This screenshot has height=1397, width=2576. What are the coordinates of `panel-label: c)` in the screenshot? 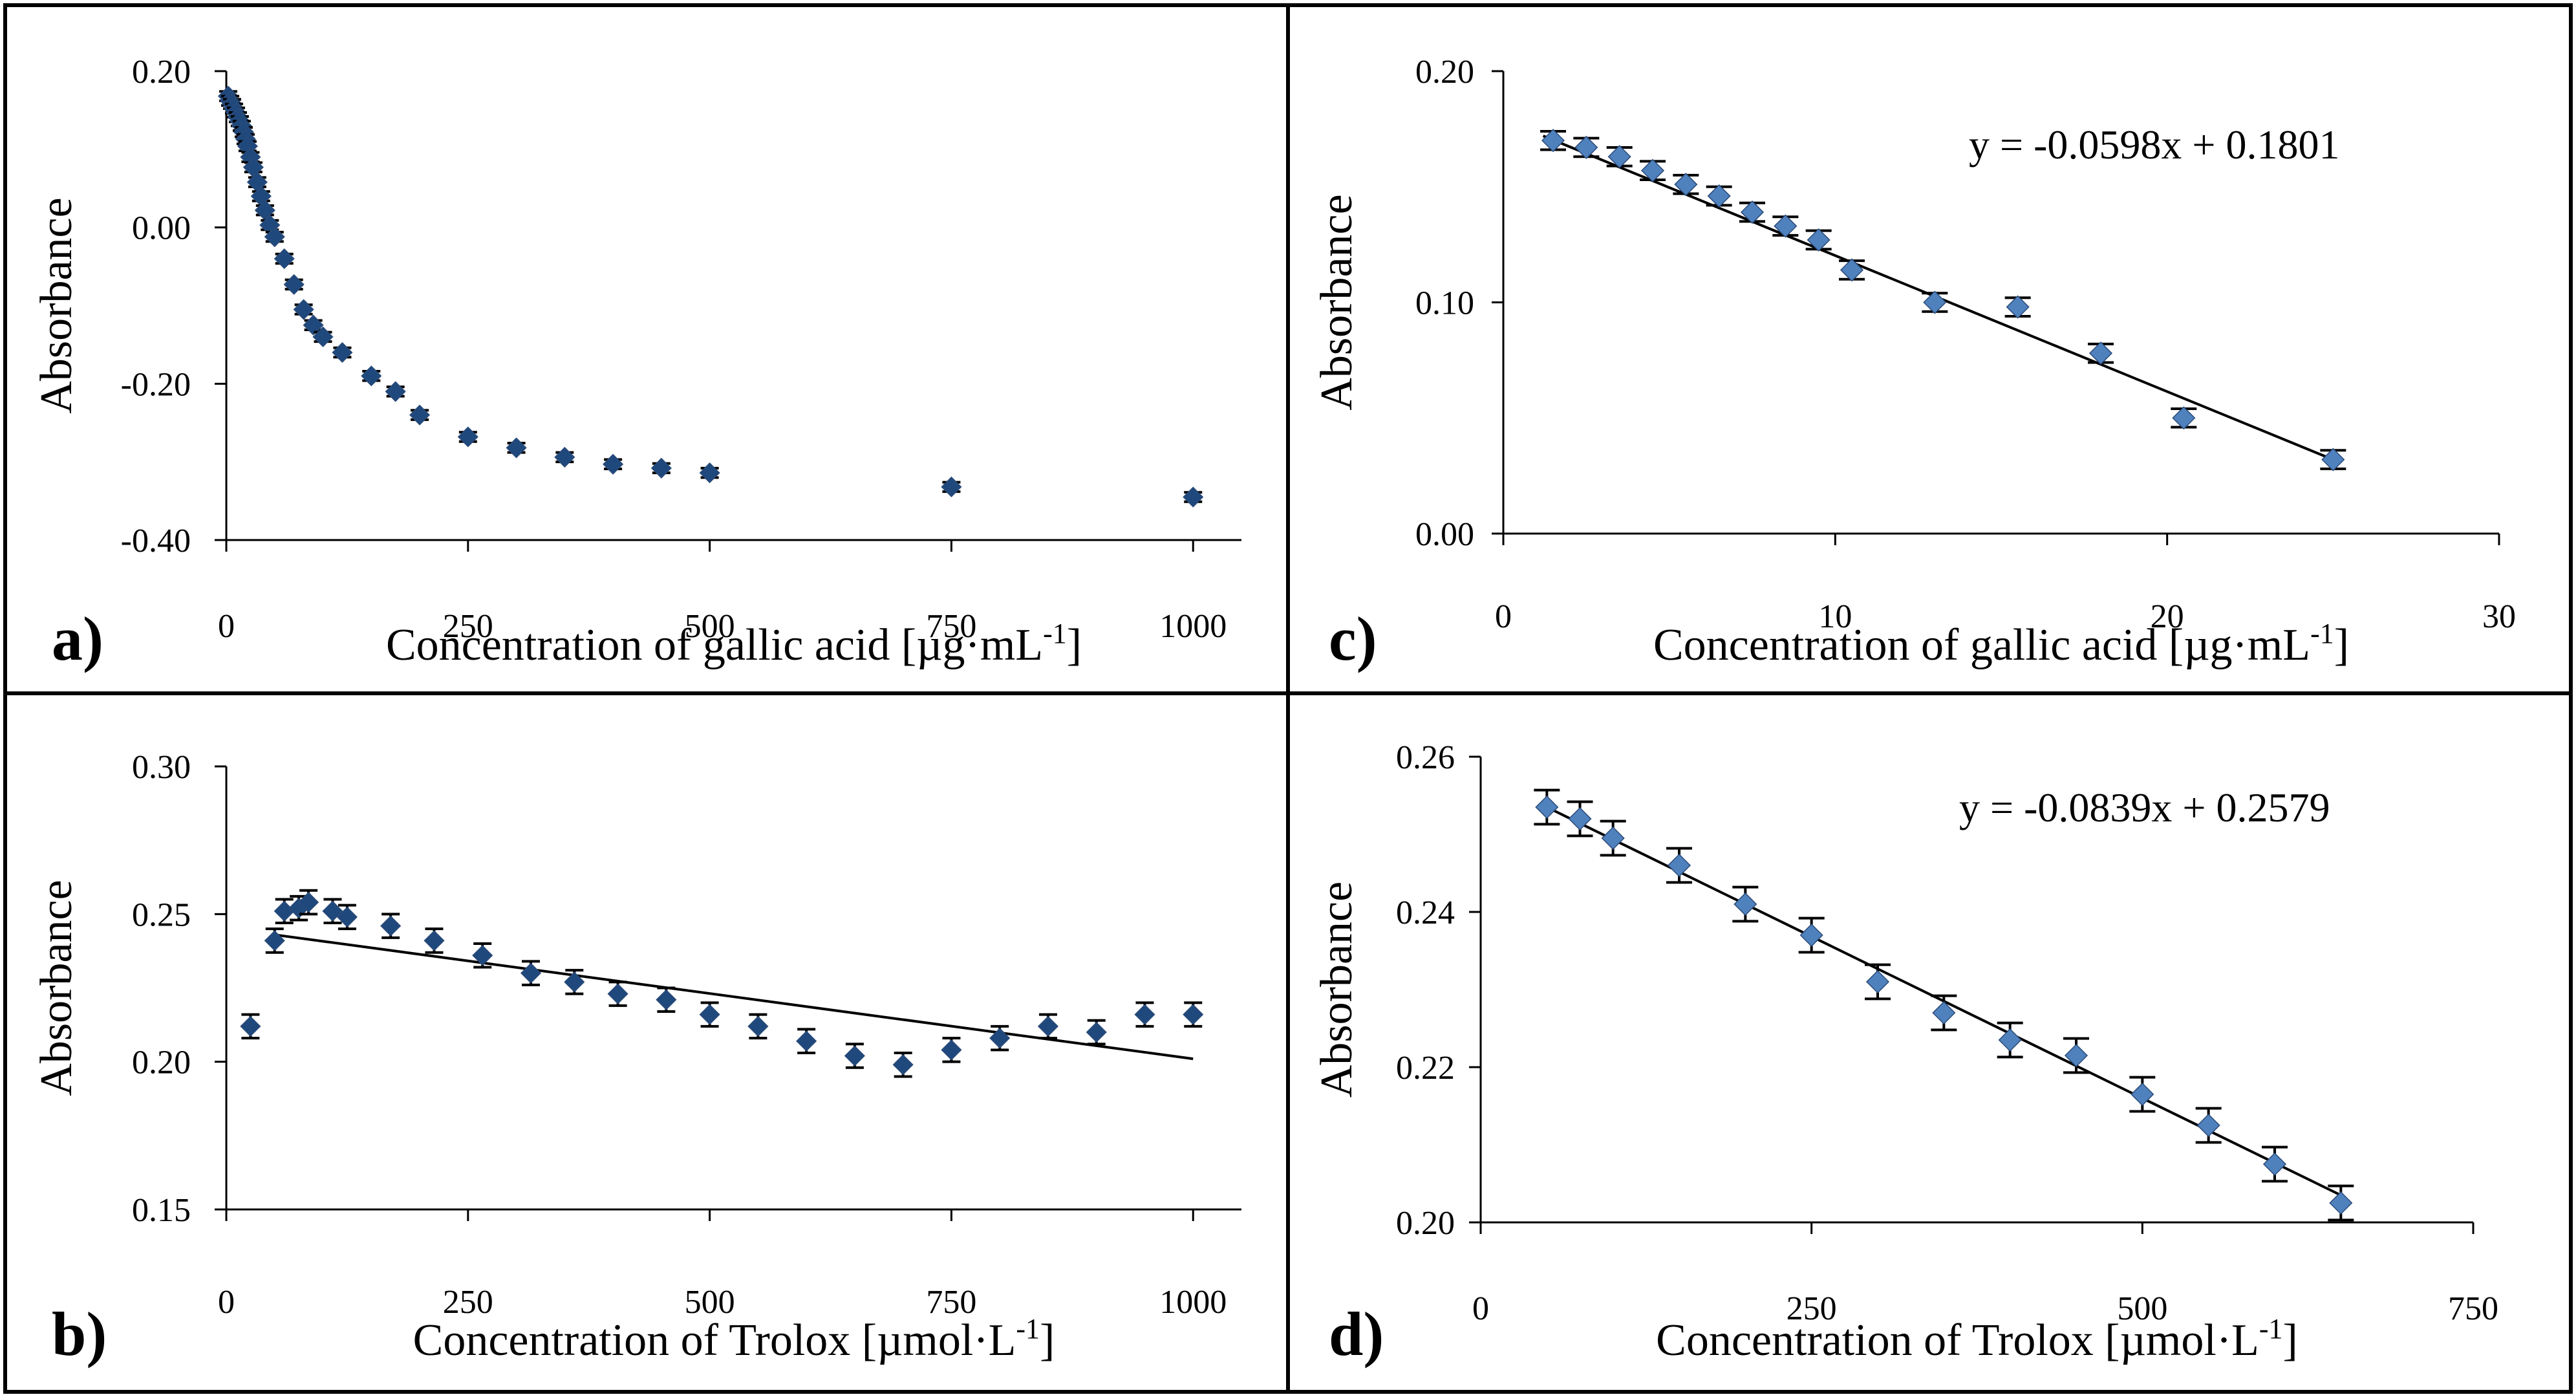 It's located at (1353, 638).